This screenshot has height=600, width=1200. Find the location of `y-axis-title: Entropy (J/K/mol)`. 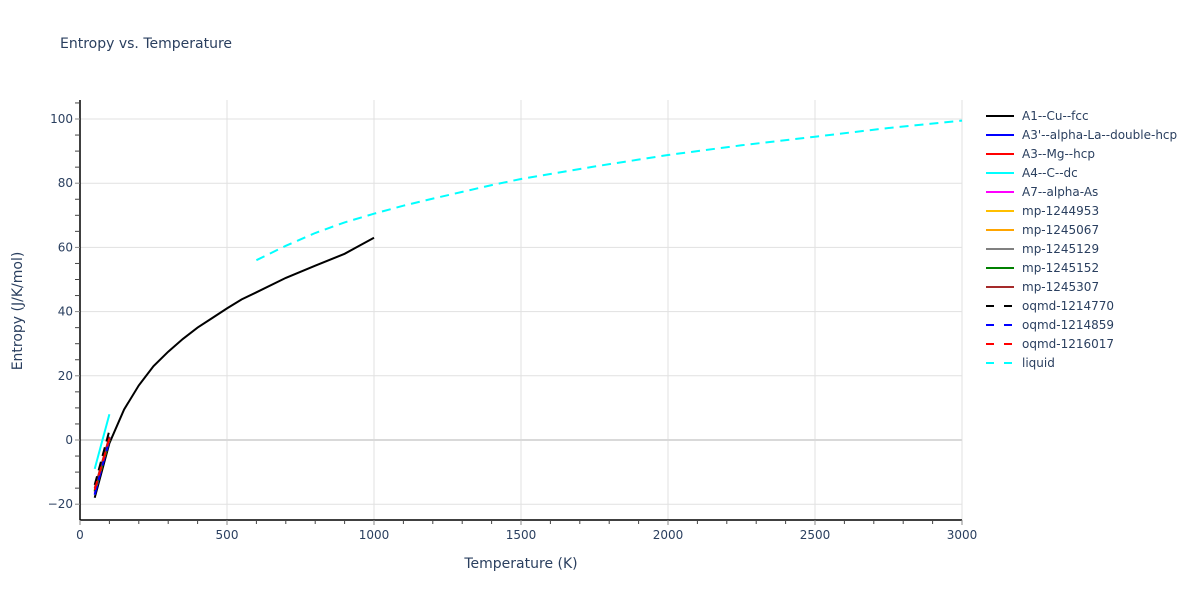

y-axis-title: Entropy (J/K/mol) is located at coordinates (18, 311).